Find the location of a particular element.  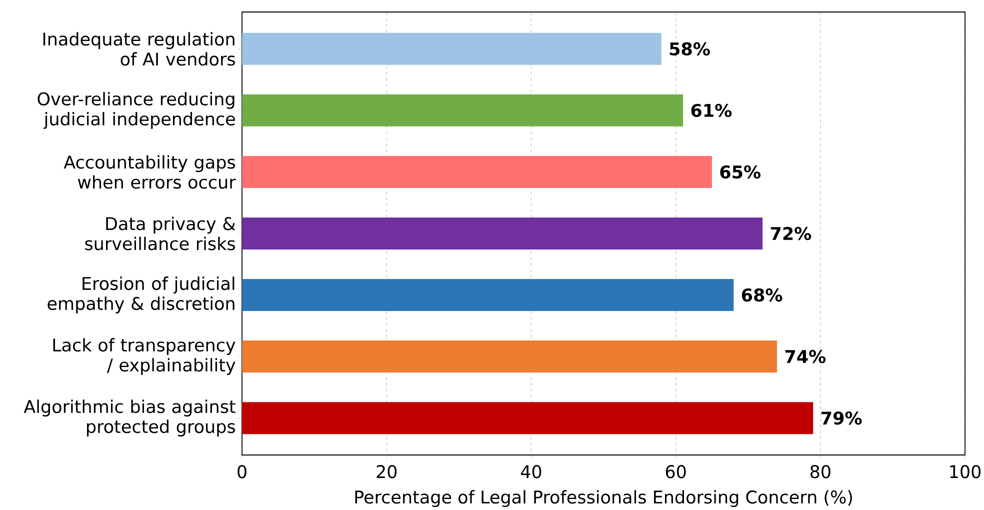

data-label: 74% is located at coordinates (805, 357).